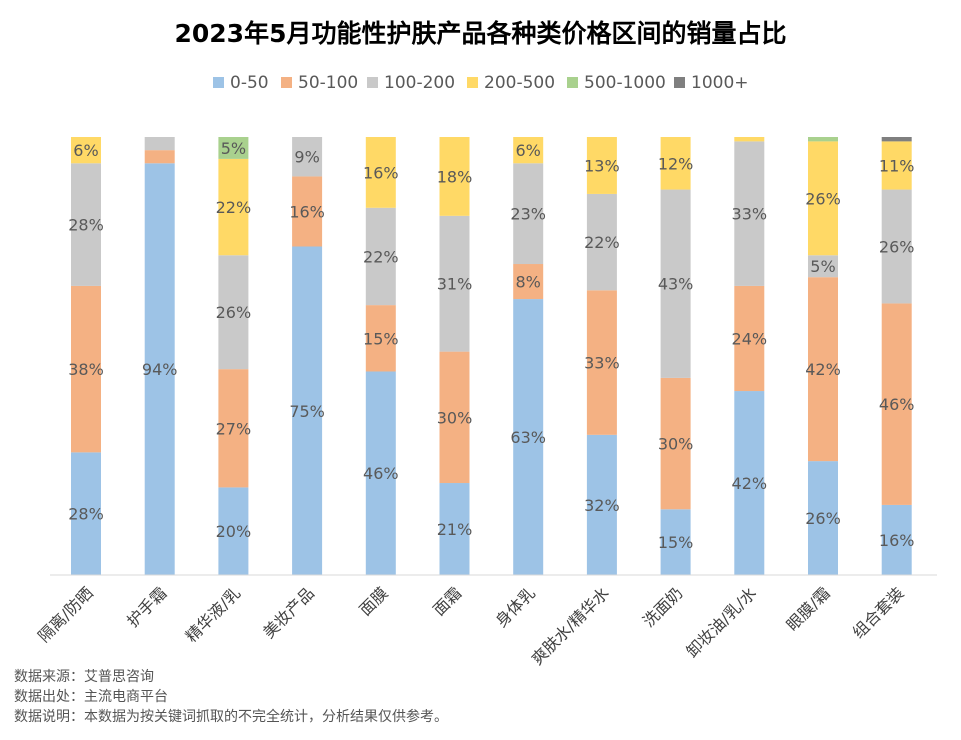  Describe the element at coordinates (328, 83) in the screenshot. I see `legend-label-1: 50-100` at that location.